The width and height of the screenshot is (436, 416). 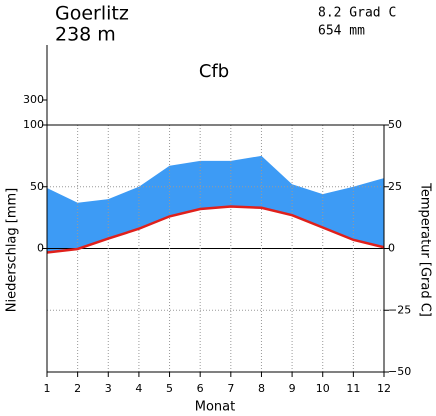 I want to click on x-tick-label: 3, so click(x=108, y=388).